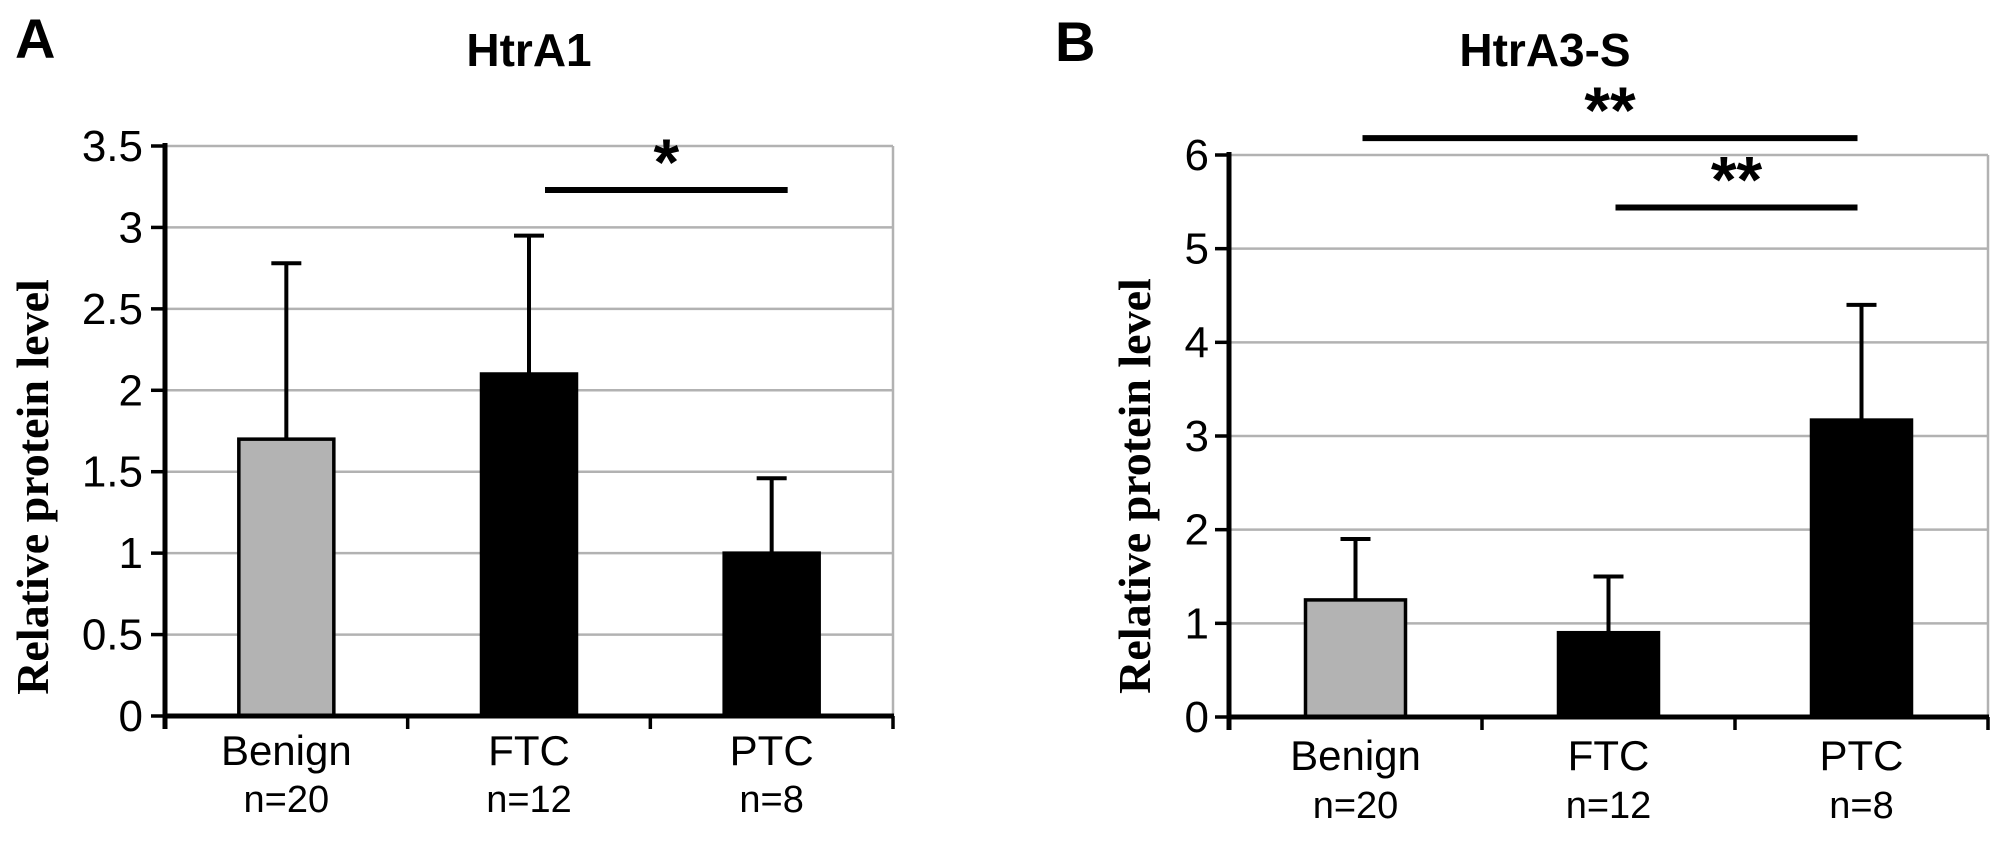  Describe the element at coordinates (1197, 155) in the screenshot. I see `y-tick-label: 6` at that location.